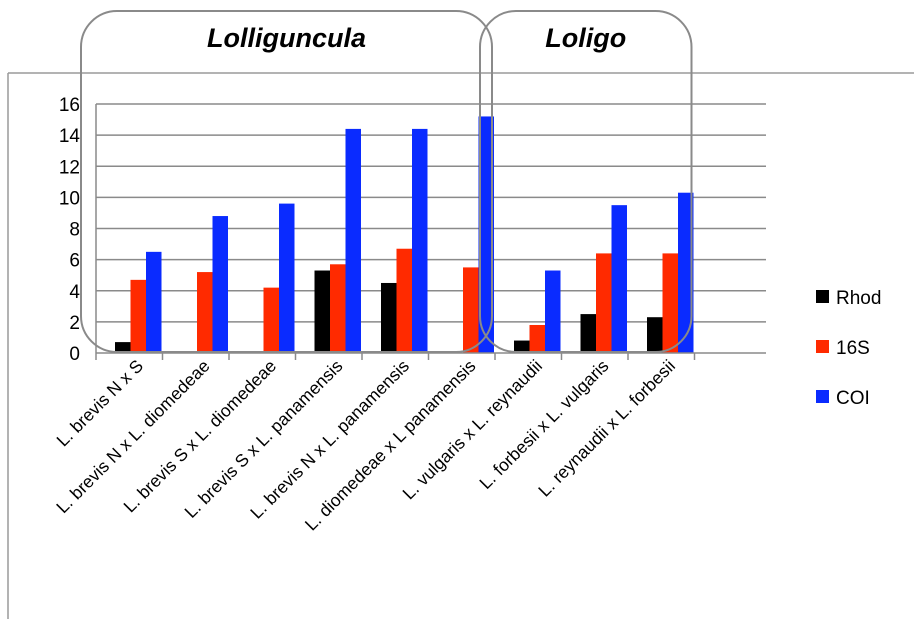  What do you see at coordinates (69, 167) in the screenshot?
I see `y-tick-label: 12` at bounding box center [69, 167].